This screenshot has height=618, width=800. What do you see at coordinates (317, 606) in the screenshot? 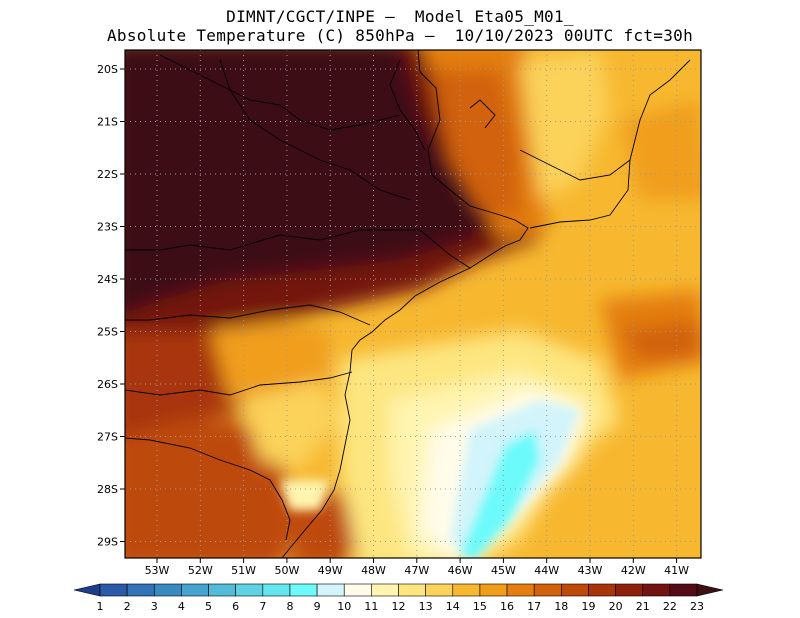
I see `legend-label: 9` at bounding box center [317, 606].